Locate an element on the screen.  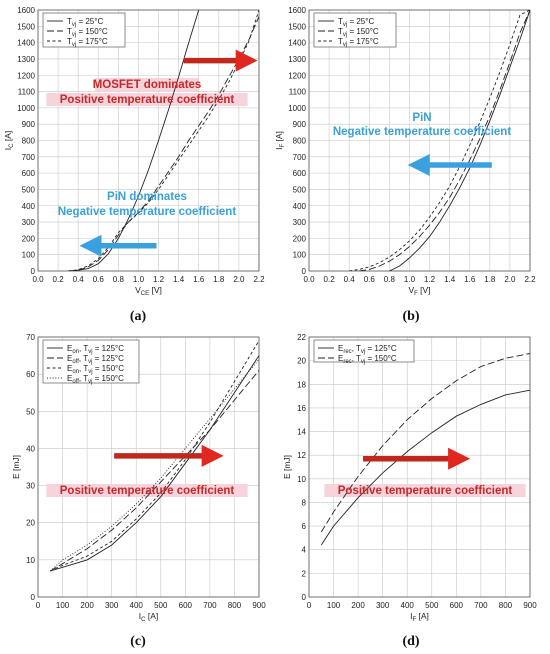
legend-entry: Eoff, Tvj = 150°C is located at coordinates (95, 379).